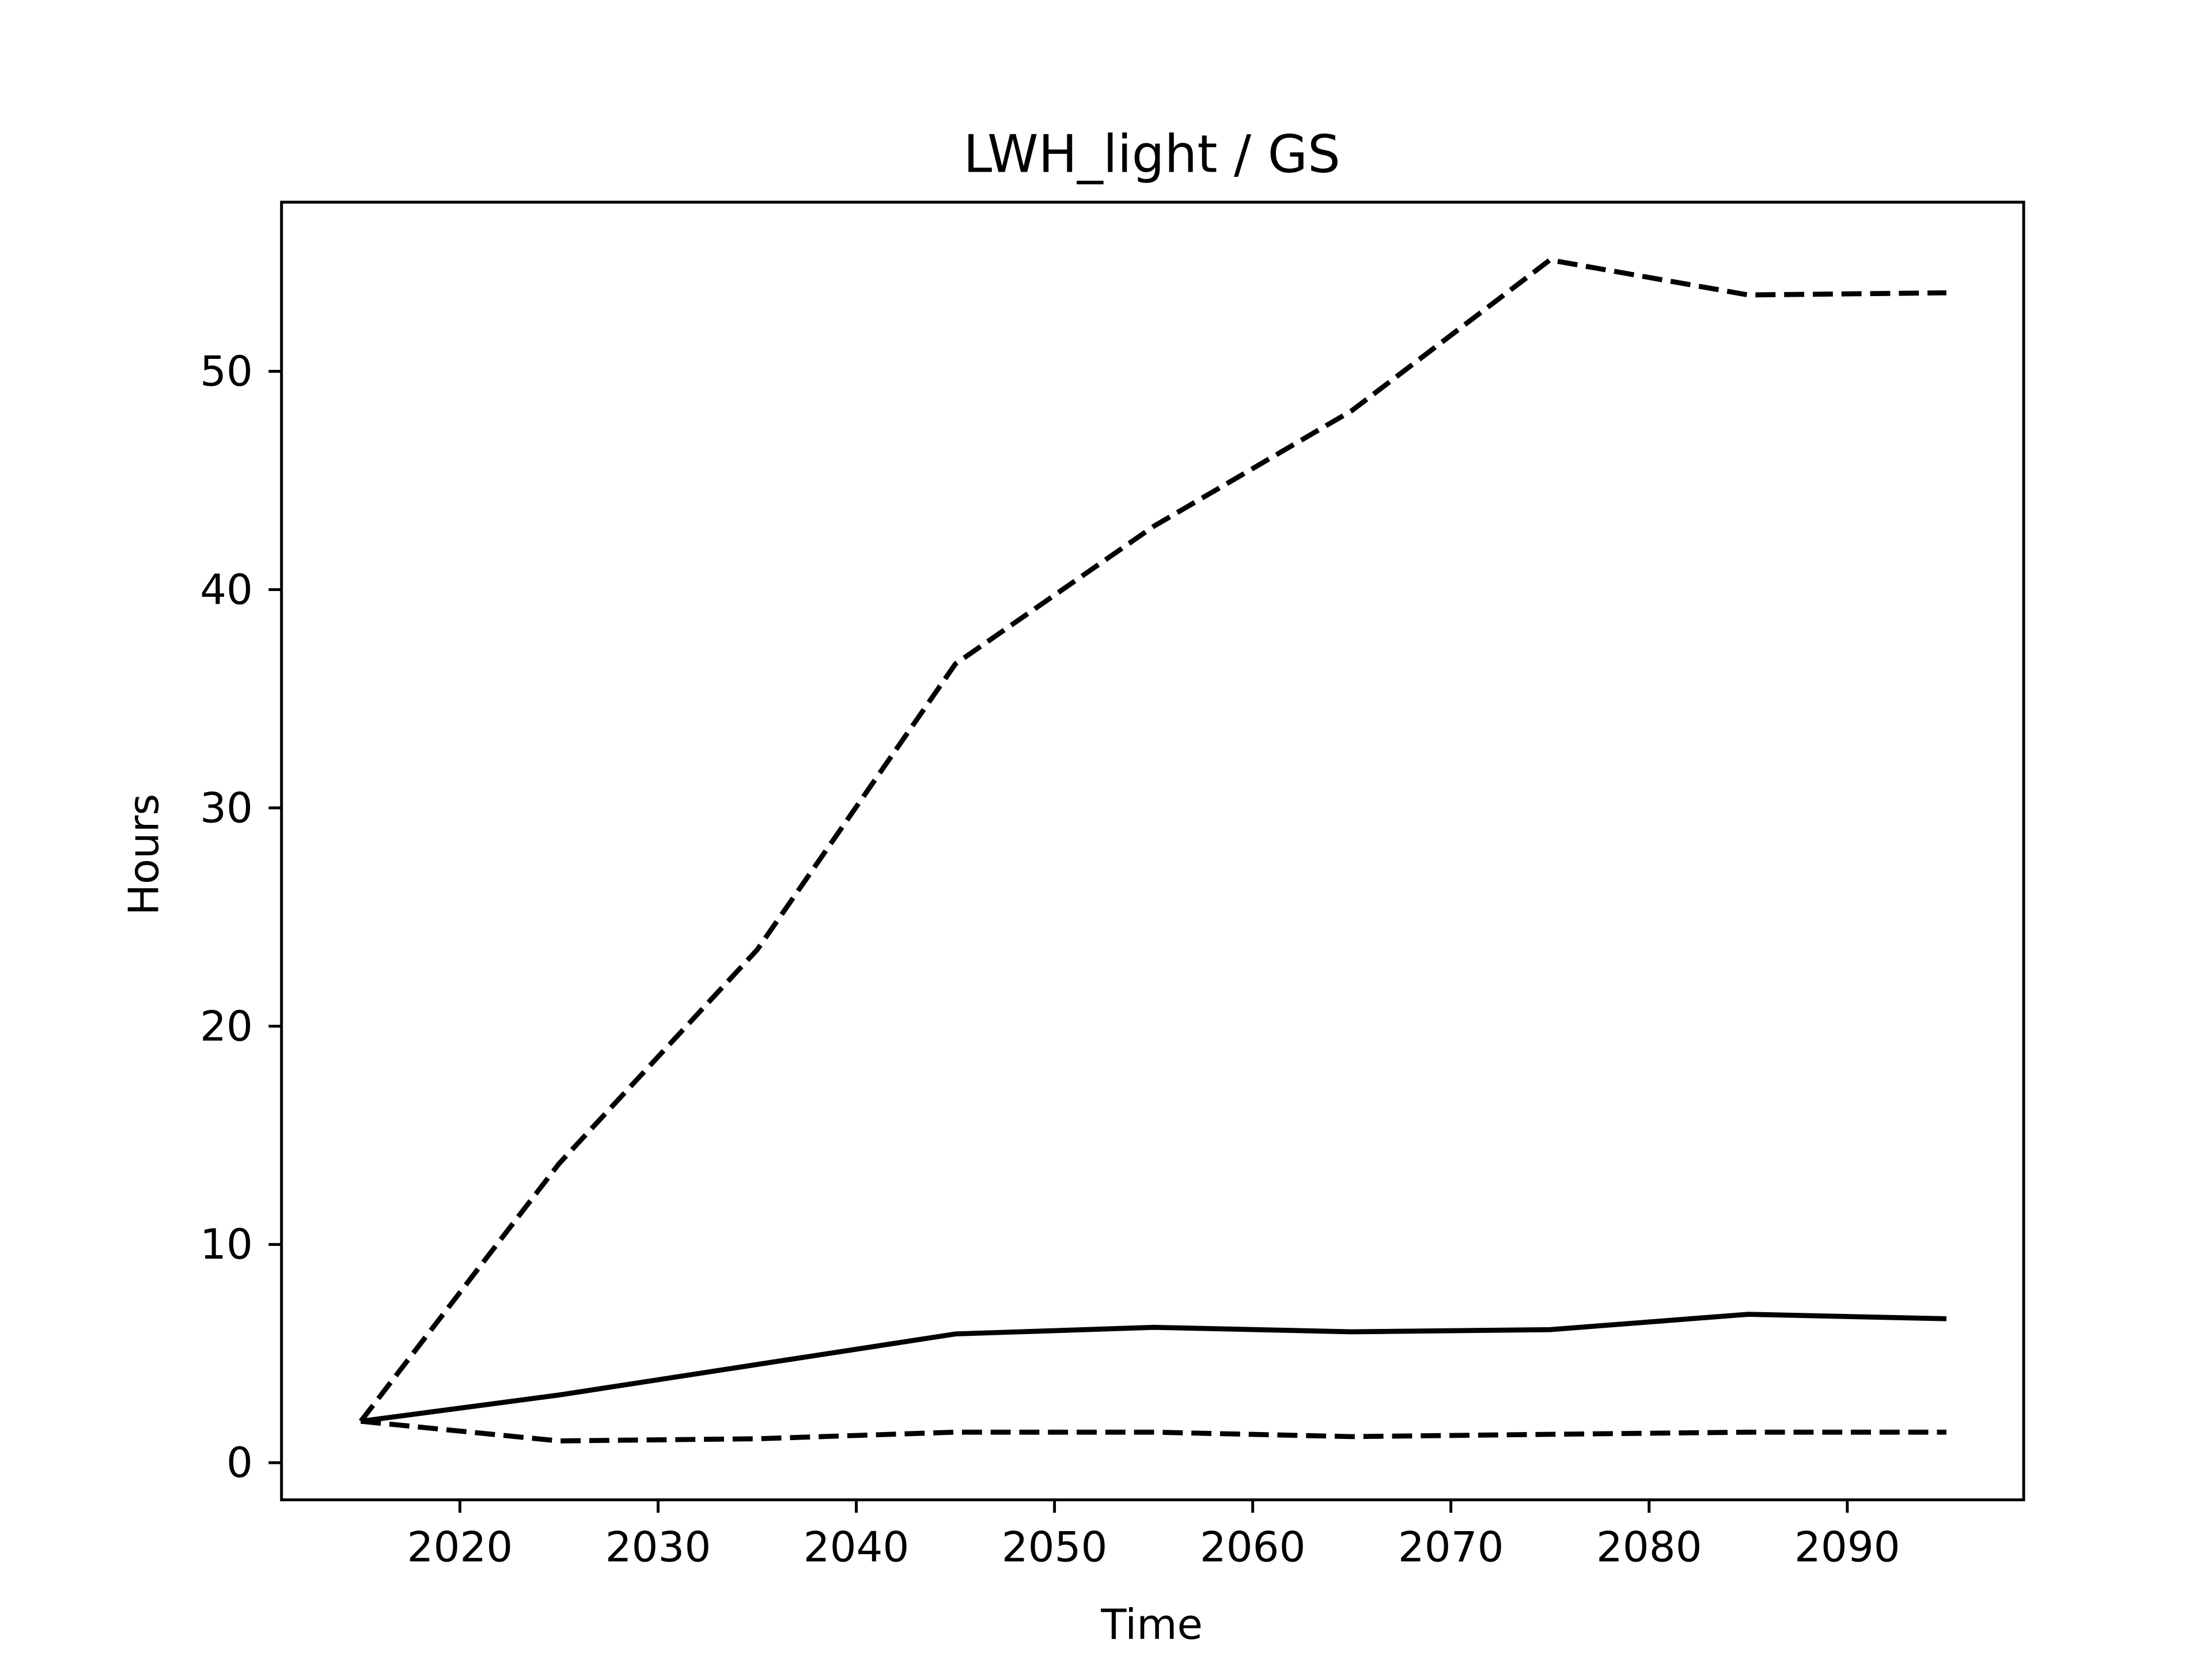  I want to click on x-tick-label: 2020, so click(460, 1548).